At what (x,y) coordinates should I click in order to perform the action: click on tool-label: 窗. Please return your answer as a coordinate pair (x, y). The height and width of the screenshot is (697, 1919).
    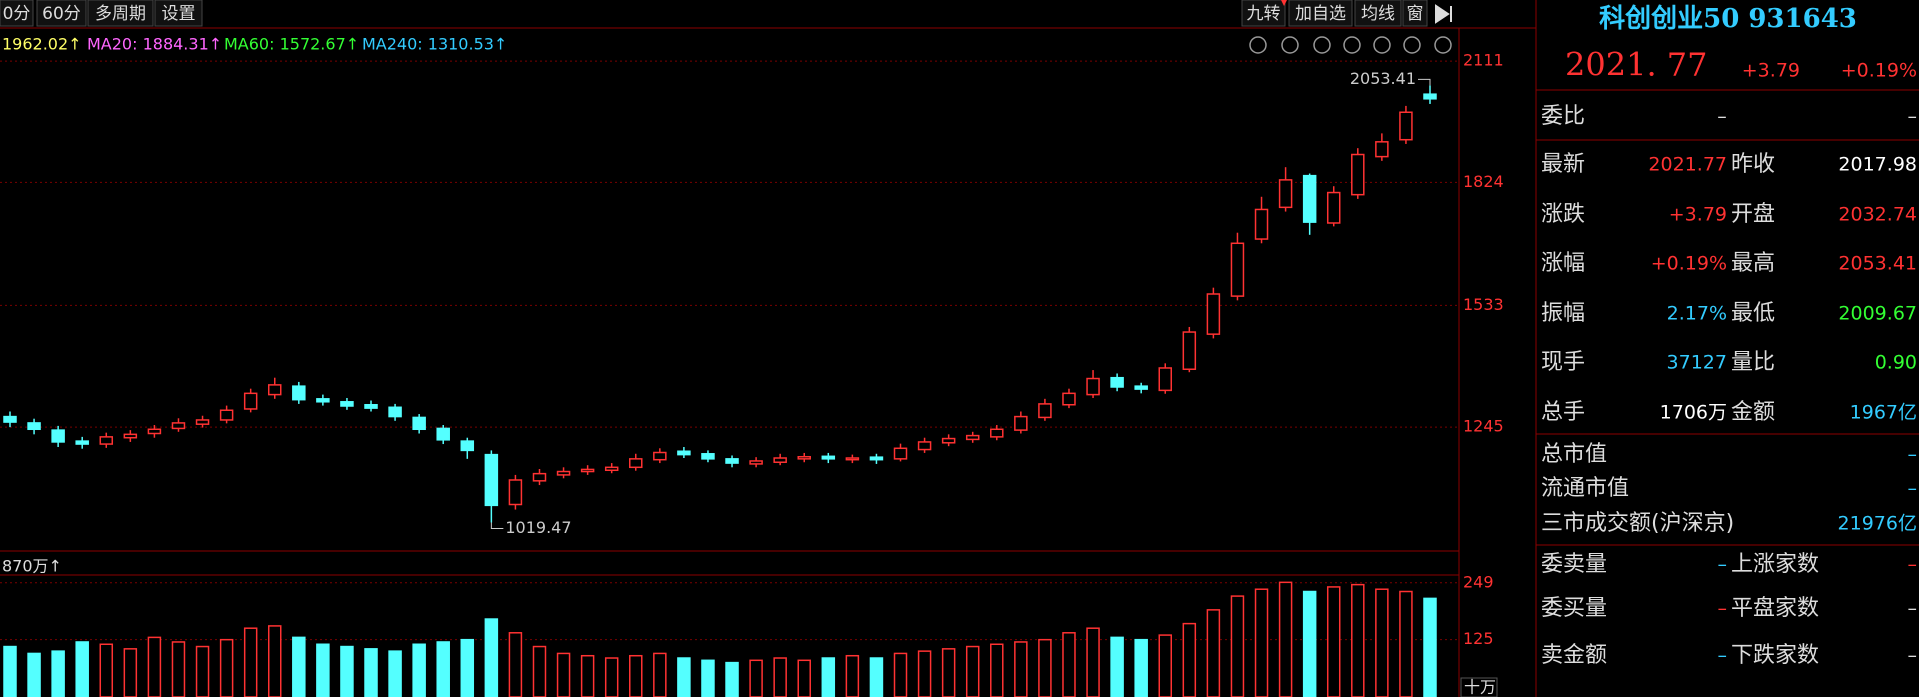
    Looking at the image, I should click on (1415, 14).